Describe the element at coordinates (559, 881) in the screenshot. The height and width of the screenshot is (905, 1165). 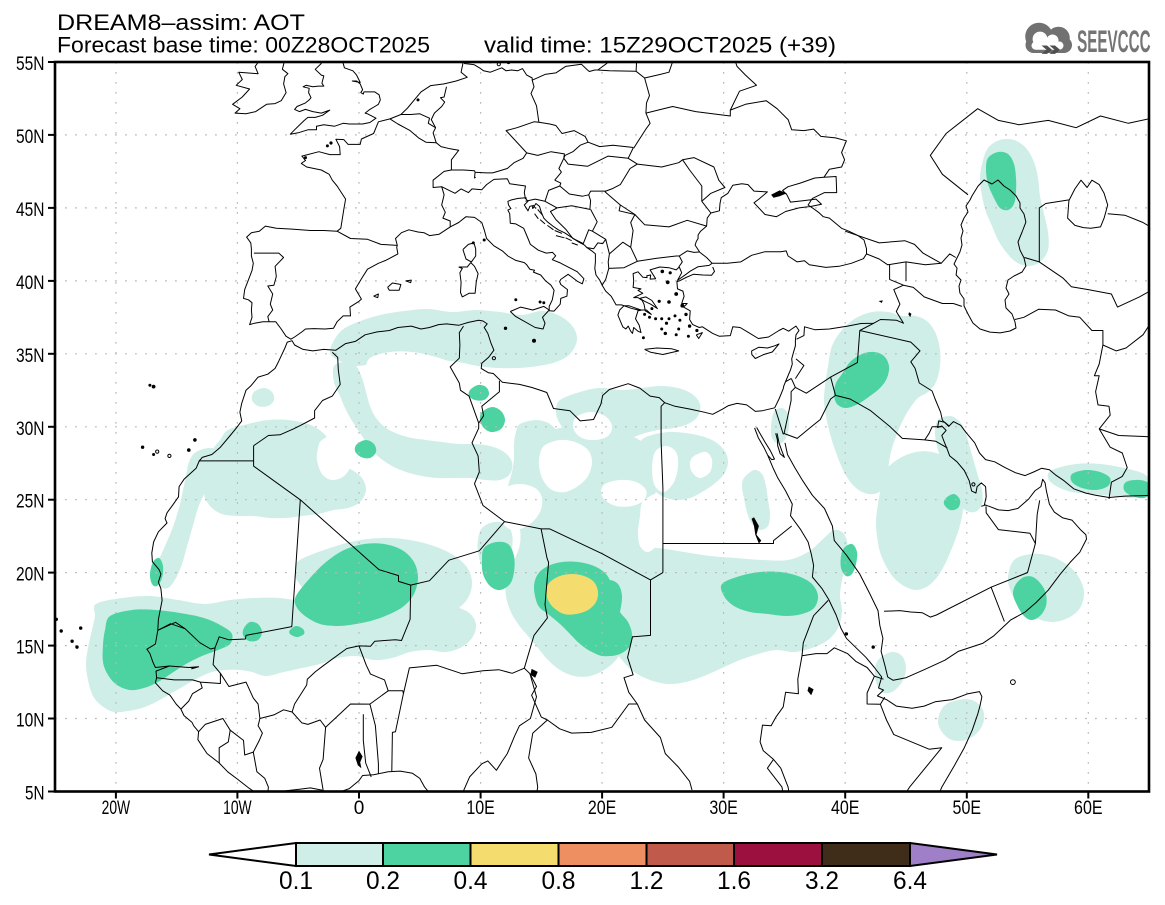
I see `svg-text: 0.8` at that location.